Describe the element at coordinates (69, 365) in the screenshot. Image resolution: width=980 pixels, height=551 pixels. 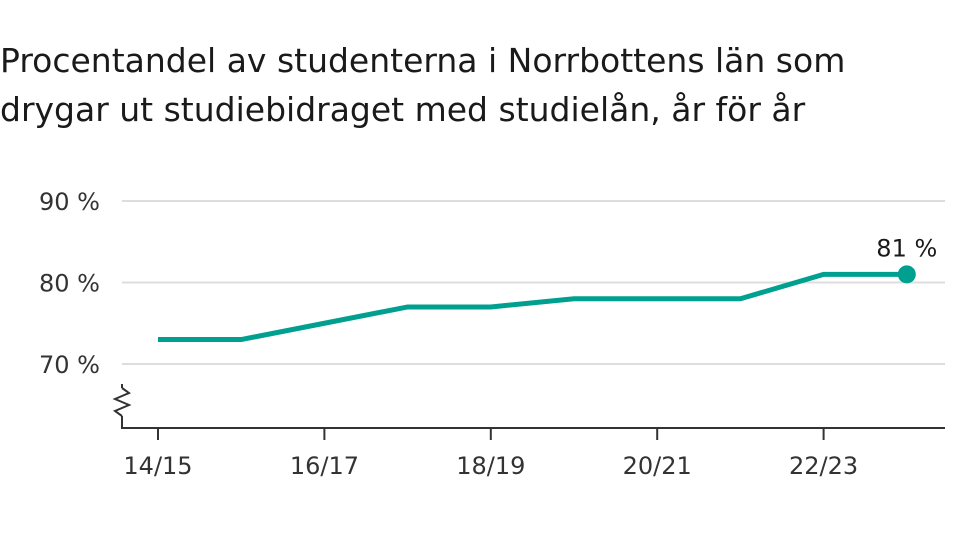
I see `y-tick-label: 70 %` at that location.